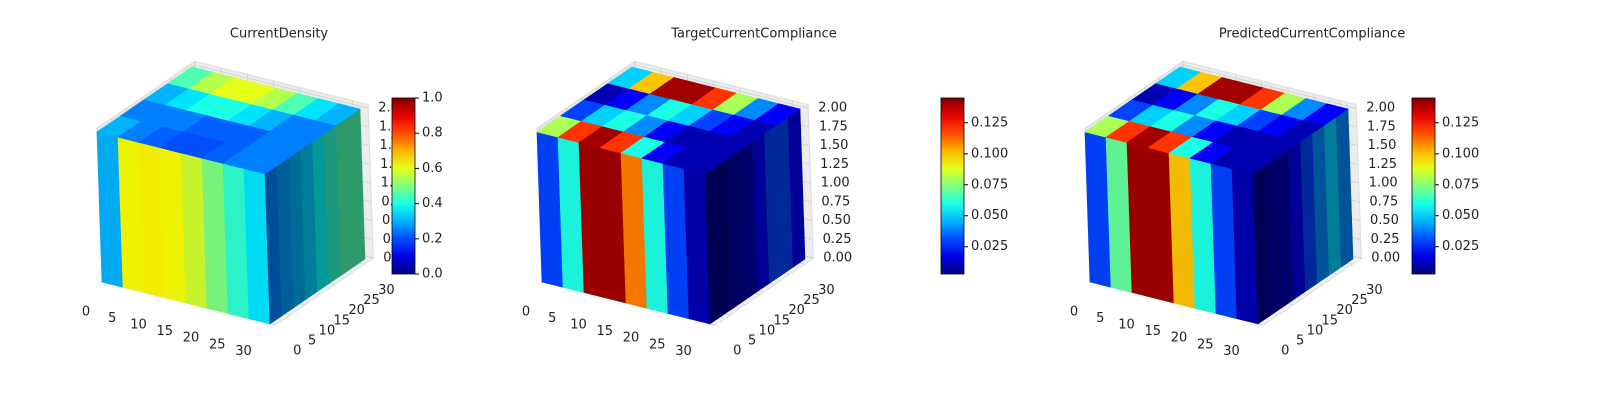 This screenshot has height=404, width=1600. I want to click on subplot-title: CurrentDensity, so click(279, 34).